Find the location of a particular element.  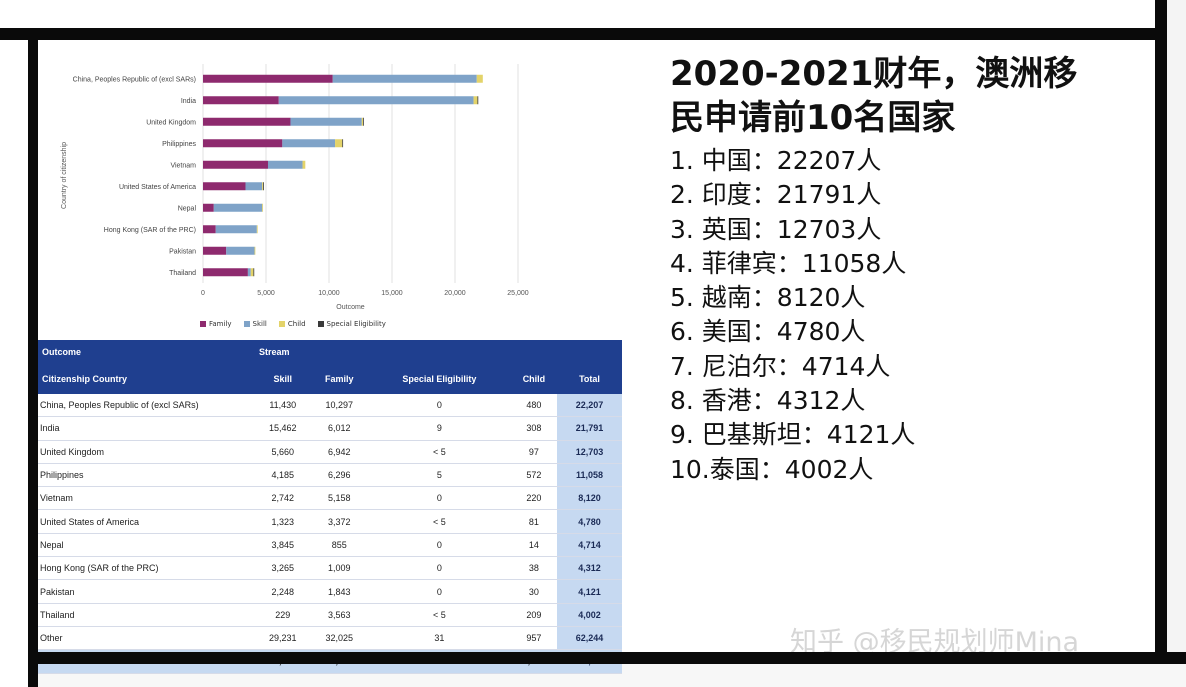

table-cell: Thailand is located at coordinates (146, 615).